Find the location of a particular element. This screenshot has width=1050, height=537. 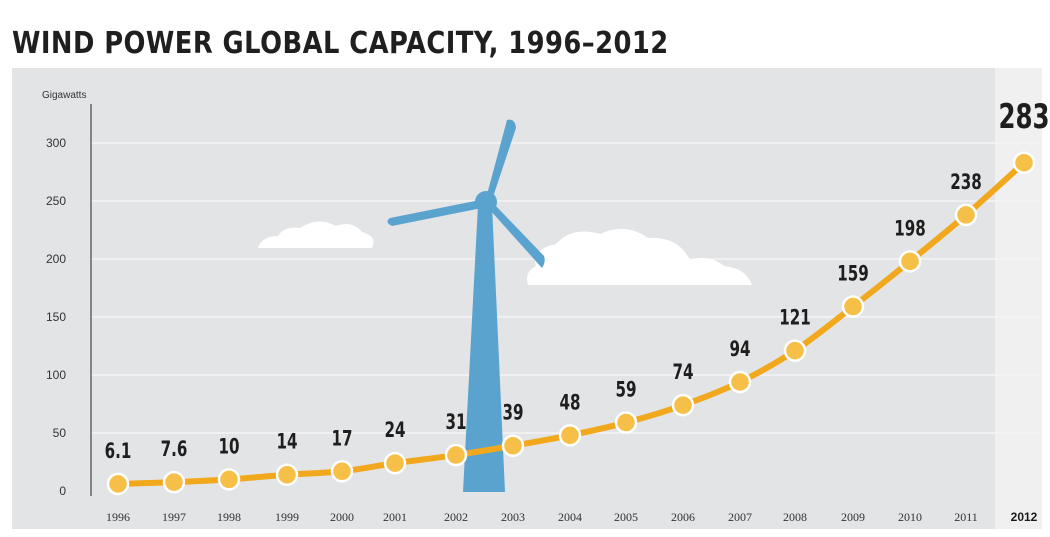

data-label: 48 is located at coordinates (569, 403).